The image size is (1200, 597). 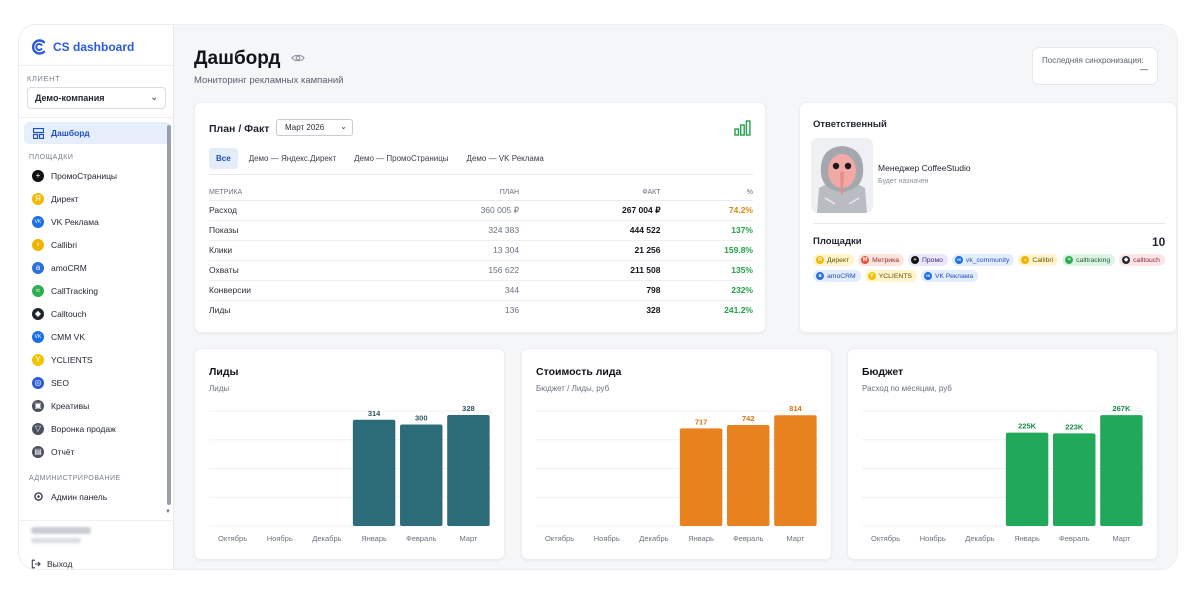 I want to click on platform-chip: + Промо, so click(x=928, y=260).